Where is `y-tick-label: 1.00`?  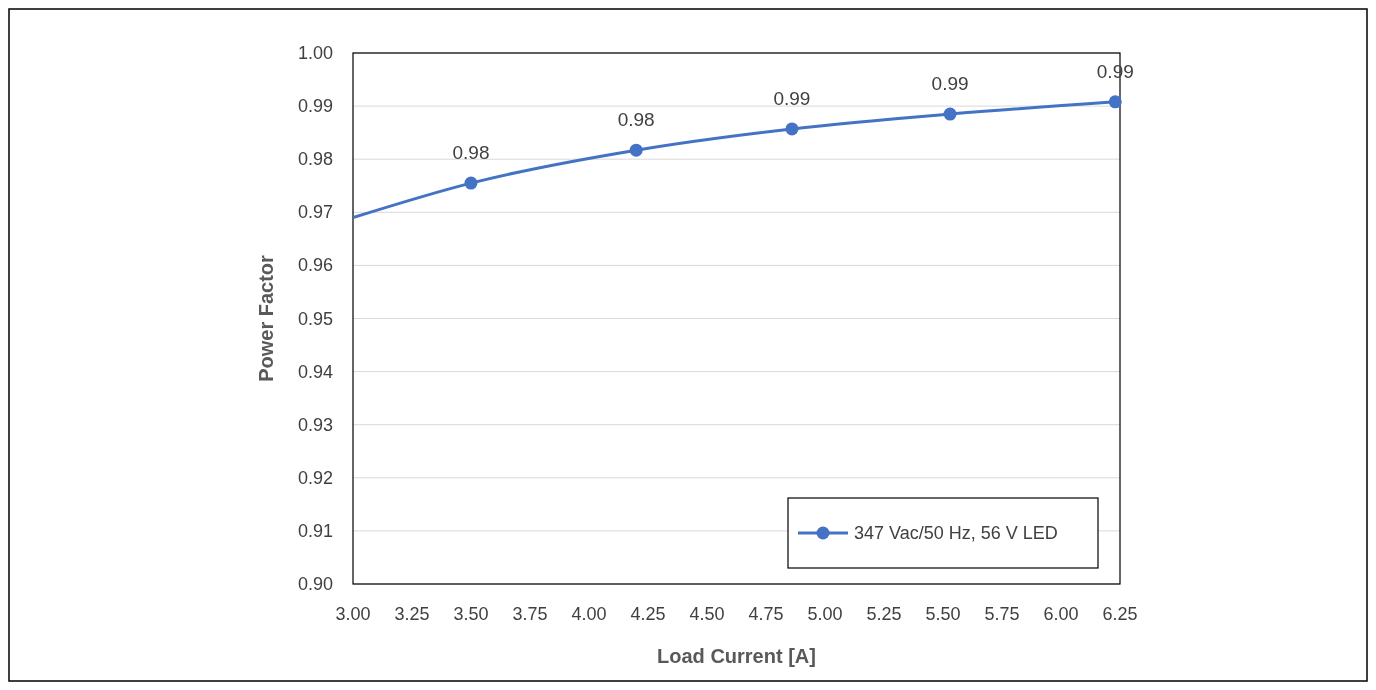
y-tick-label: 1.00 is located at coordinates (315, 53).